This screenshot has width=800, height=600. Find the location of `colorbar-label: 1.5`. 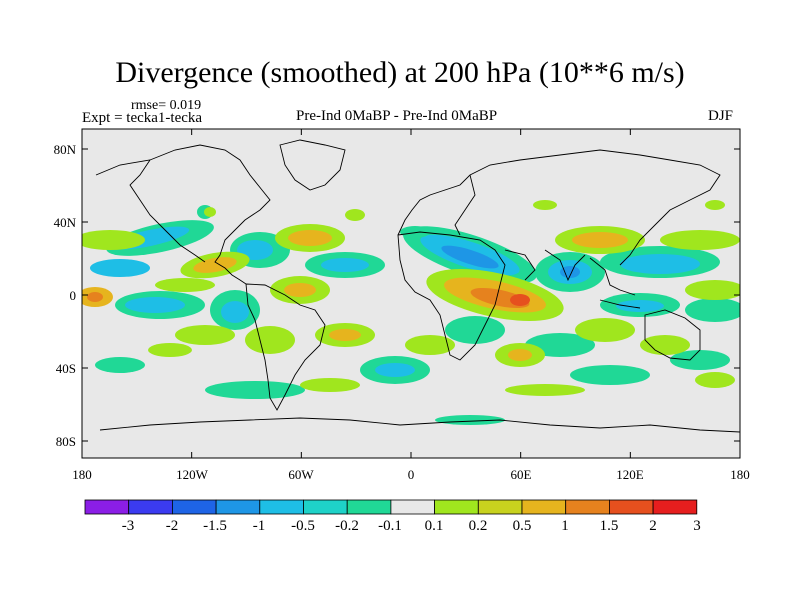

colorbar-label: 1.5 is located at coordinates (609, 526).